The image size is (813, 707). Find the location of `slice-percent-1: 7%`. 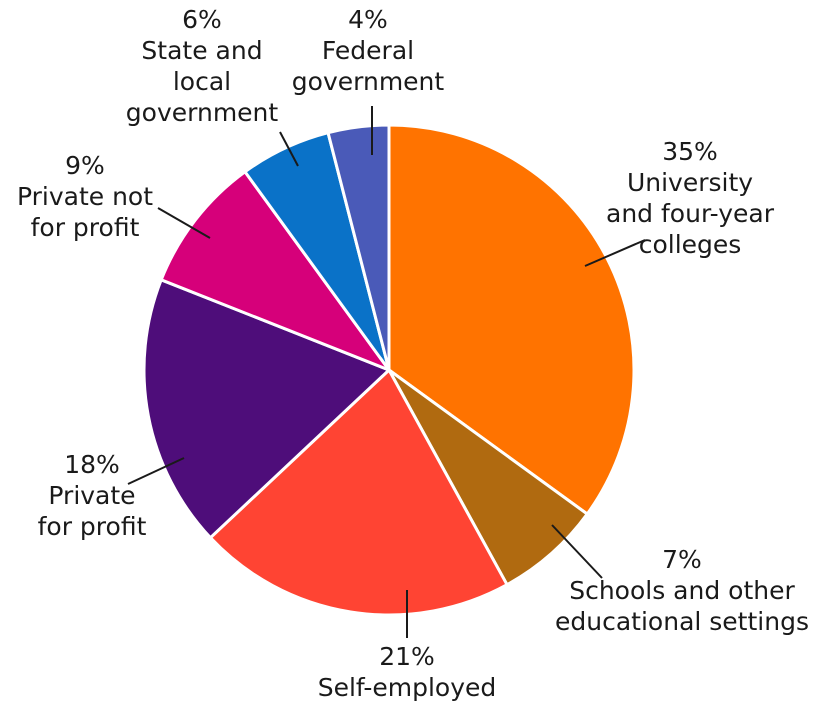

slice-percent-1: 7% is located at coordinates (682, 559).